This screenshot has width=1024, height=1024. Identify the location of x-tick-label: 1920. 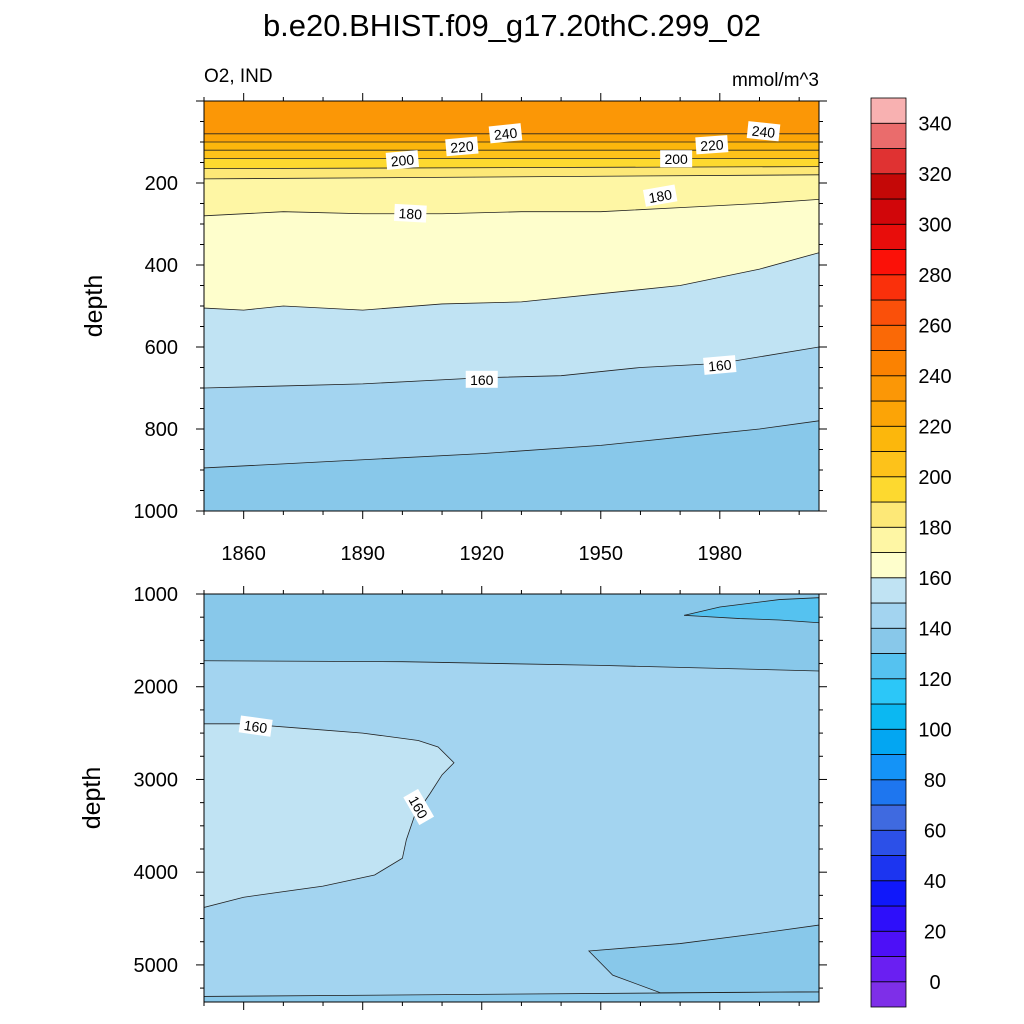
(481, 554).